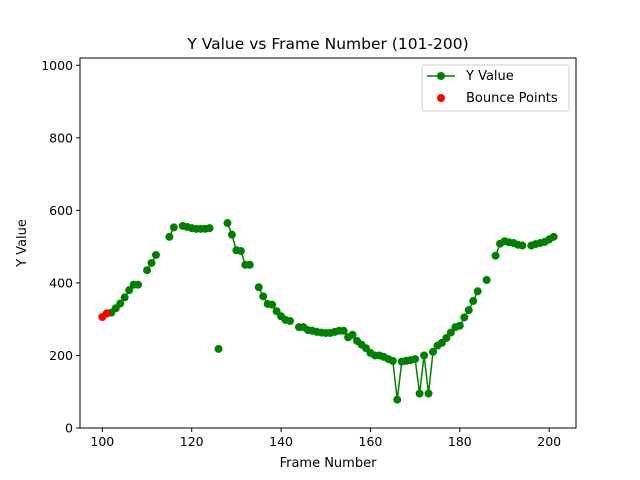  I want to click on y-tick-label: 0, so click(69, 428).